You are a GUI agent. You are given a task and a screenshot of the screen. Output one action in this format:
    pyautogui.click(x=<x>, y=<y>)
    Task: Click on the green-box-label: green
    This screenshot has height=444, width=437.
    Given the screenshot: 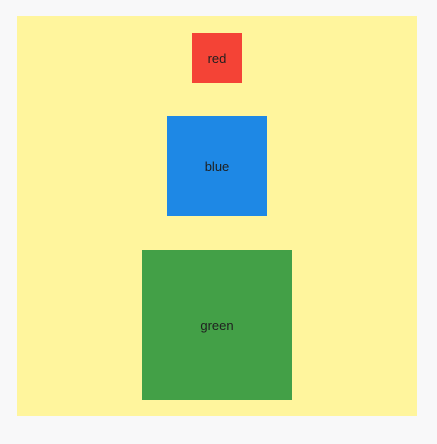 What is the action you would take?
    pyautogui.click(x=217, y=325)
    